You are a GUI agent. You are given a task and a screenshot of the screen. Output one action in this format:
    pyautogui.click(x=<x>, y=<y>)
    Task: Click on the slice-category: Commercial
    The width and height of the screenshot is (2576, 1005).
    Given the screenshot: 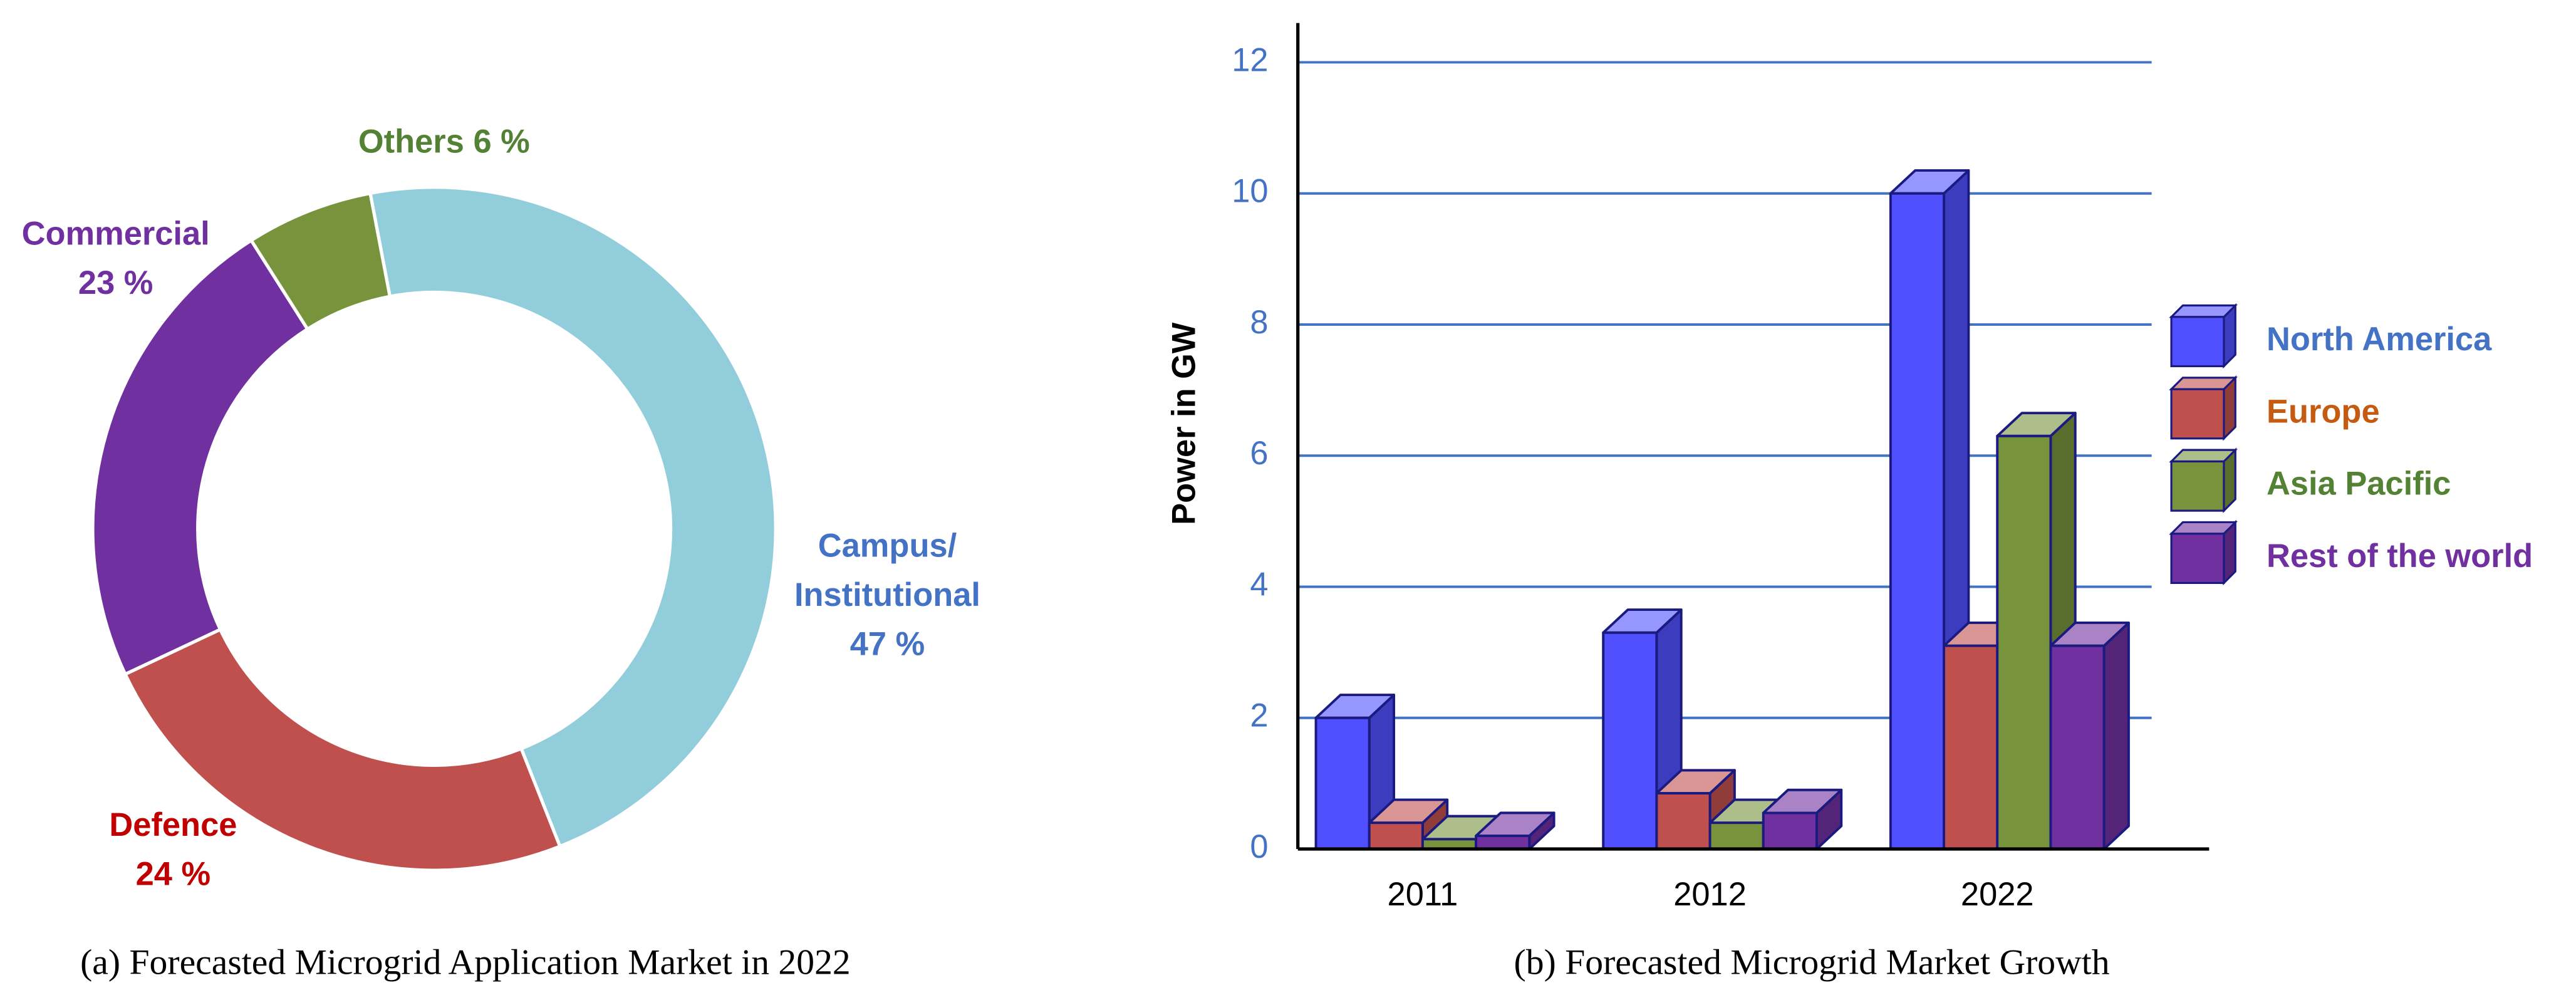 What is the action you would take?
    pyautogui.click(x=115, y=234)
    